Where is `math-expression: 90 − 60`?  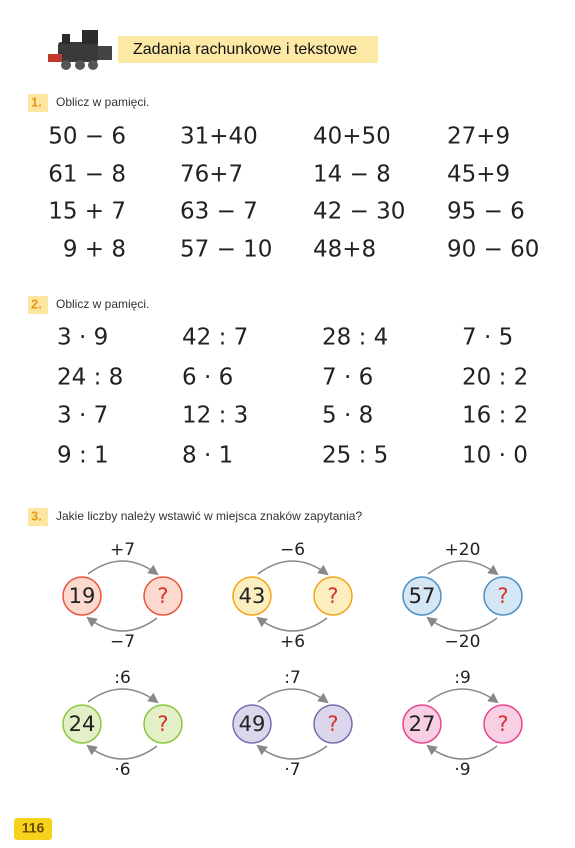 math-expression: 90 − 60 is located at coordinates (493, 250).